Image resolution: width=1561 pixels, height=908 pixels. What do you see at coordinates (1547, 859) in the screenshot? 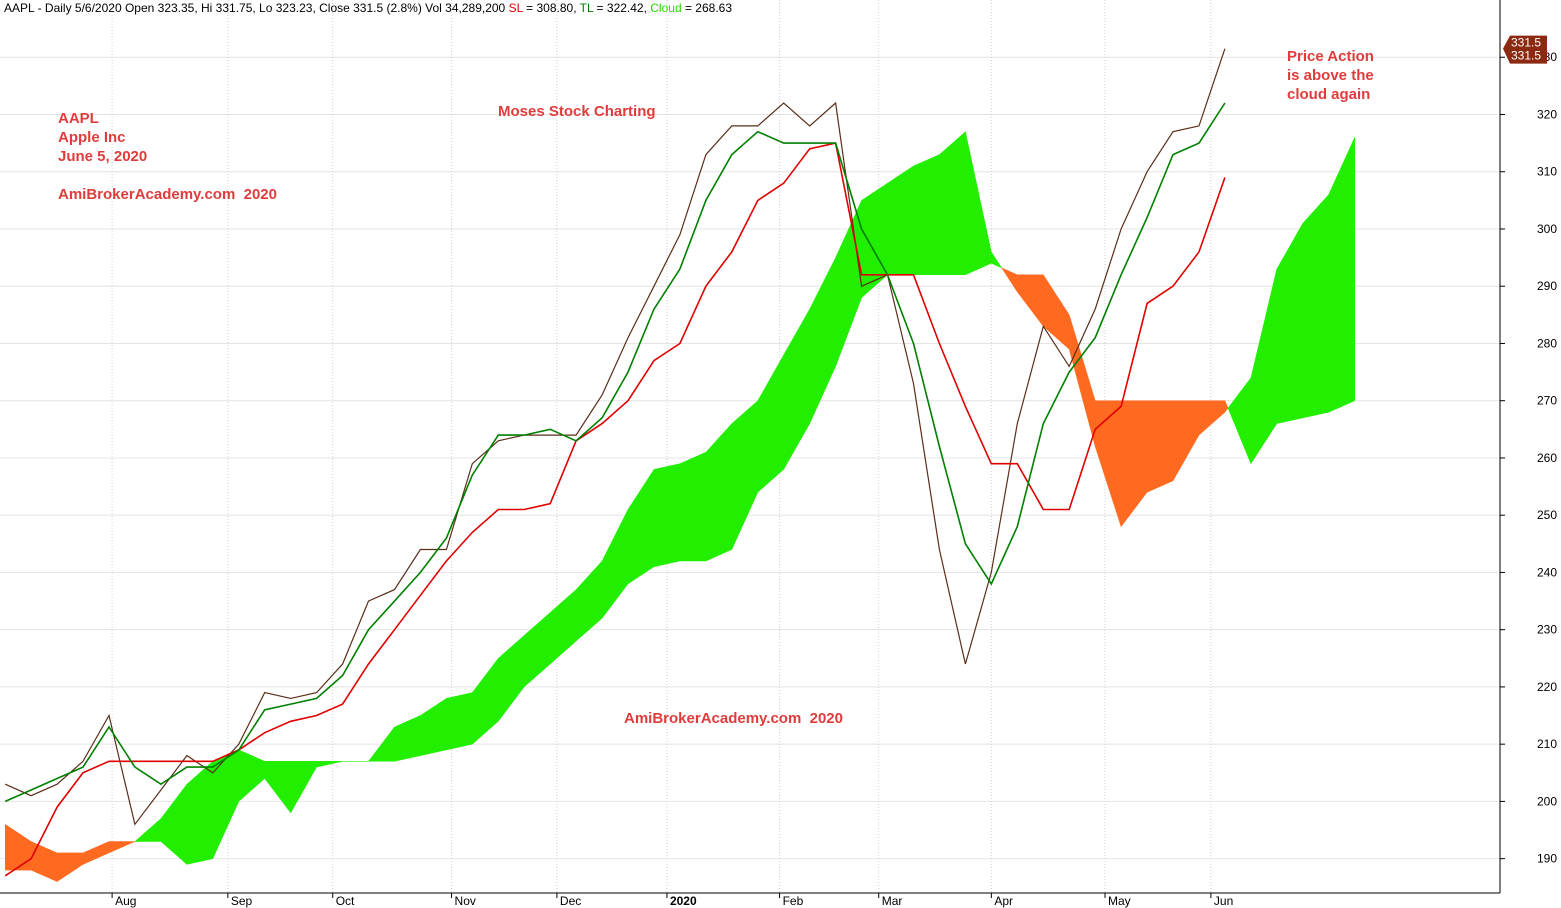
I see `y-tick-label: 190` at bounding box center [1547, 859].